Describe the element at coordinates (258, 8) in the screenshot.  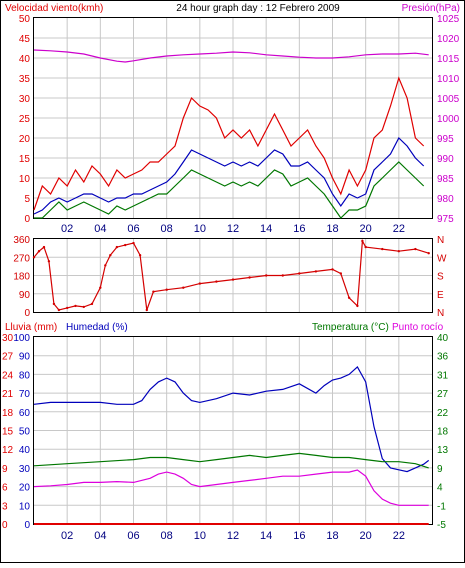
I see `graph-title: 24 hour graph day : 12 Febrero 2009` at that location.